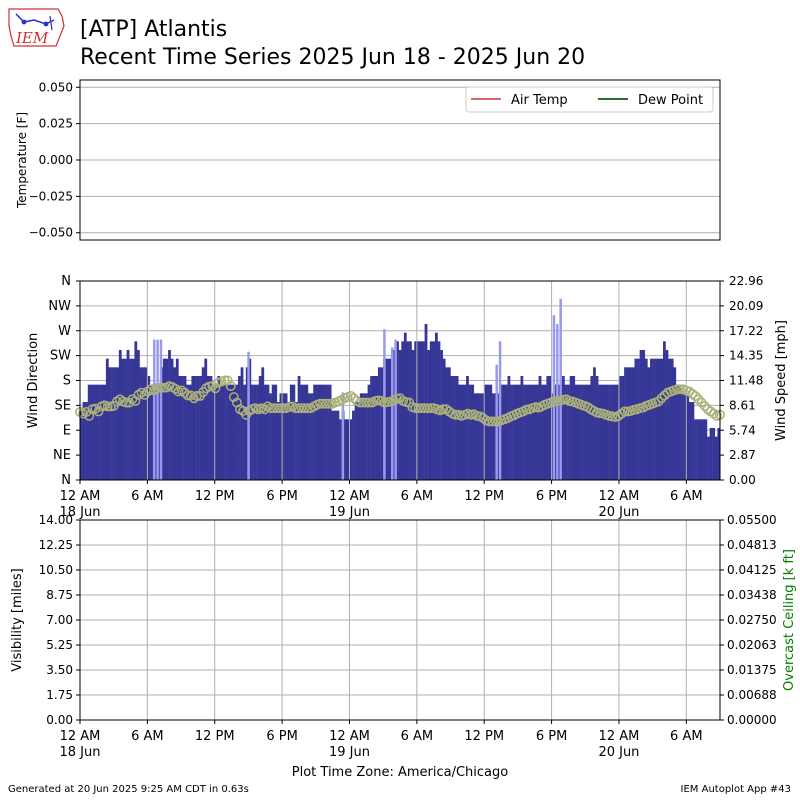  What do you see at coordinates (56, 545) in the screenshot?
I see `vis-ytick-label: 12.25` at bounding box center [56, 545].